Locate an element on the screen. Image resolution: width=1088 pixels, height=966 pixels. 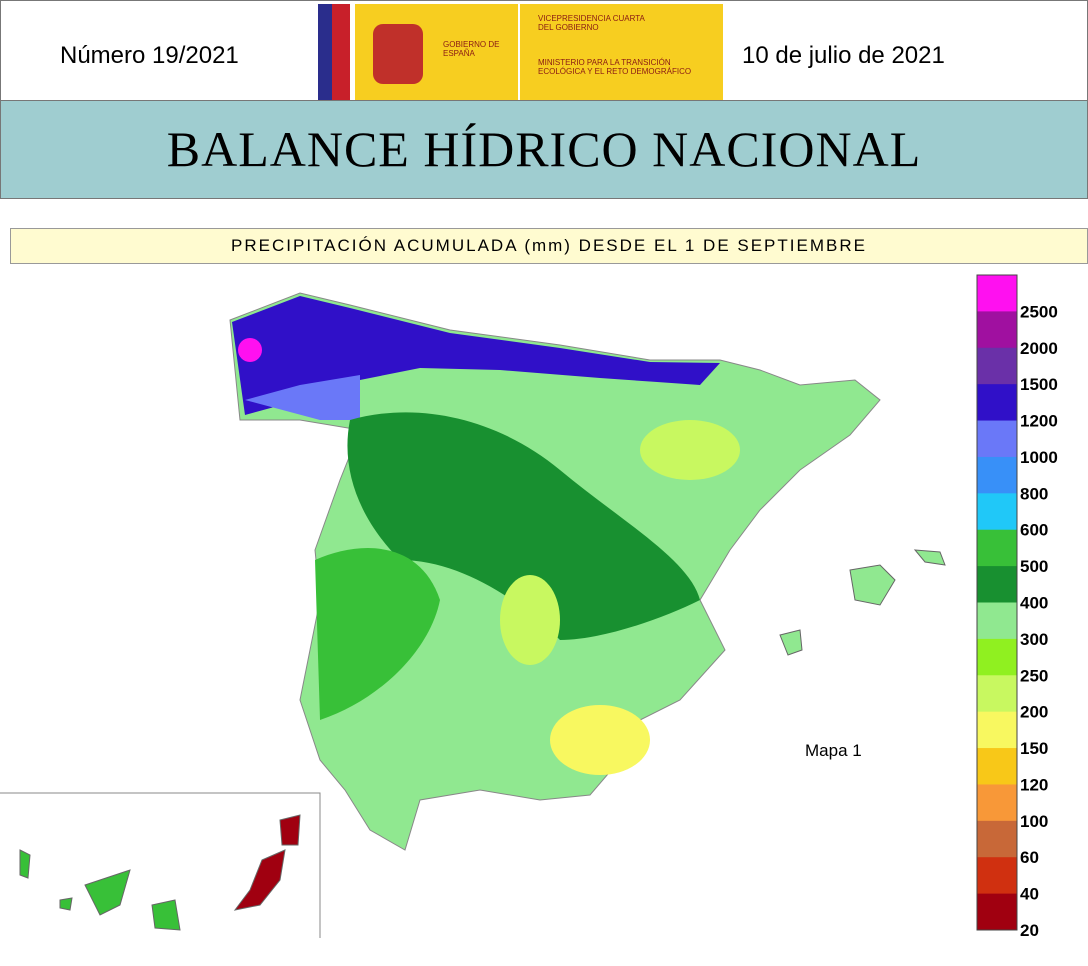
map-label: Mapa 1 is located at coordinates (833, 750).